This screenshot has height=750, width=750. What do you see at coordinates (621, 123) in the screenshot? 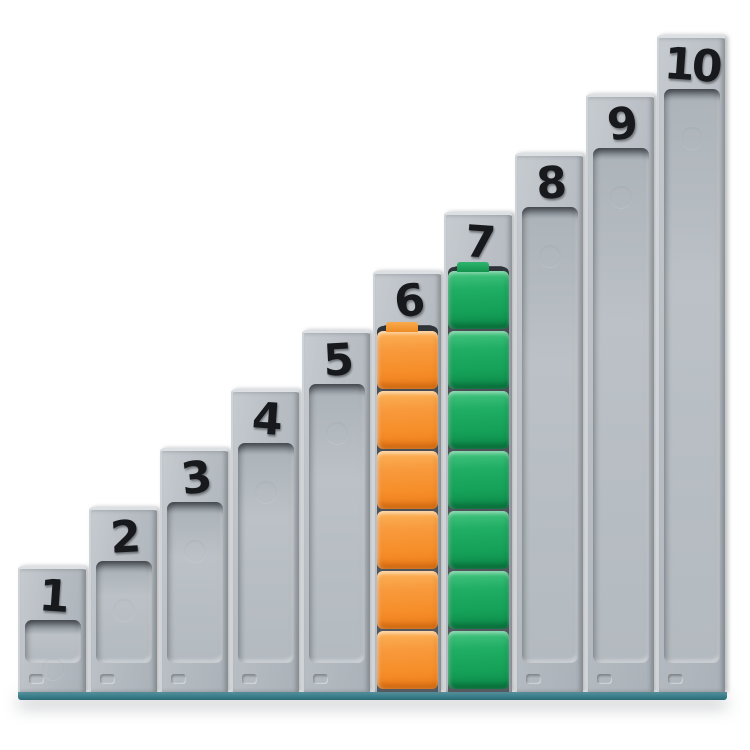
I see `column-number-label: 9` at bounding box center [621, 123].